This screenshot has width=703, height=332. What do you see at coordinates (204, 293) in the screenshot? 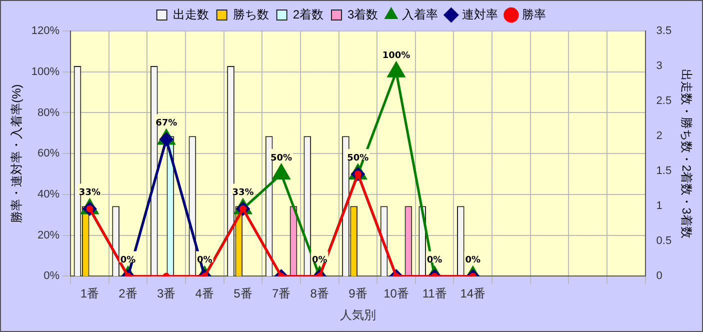
I see `x-tick-label: 4番` at bounding box center [204, 293].